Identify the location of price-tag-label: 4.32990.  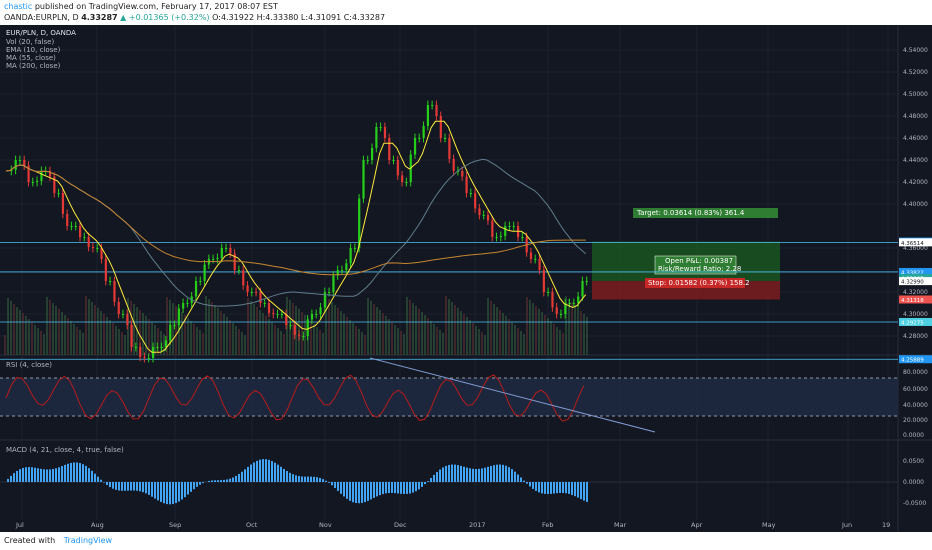
(912, 283).